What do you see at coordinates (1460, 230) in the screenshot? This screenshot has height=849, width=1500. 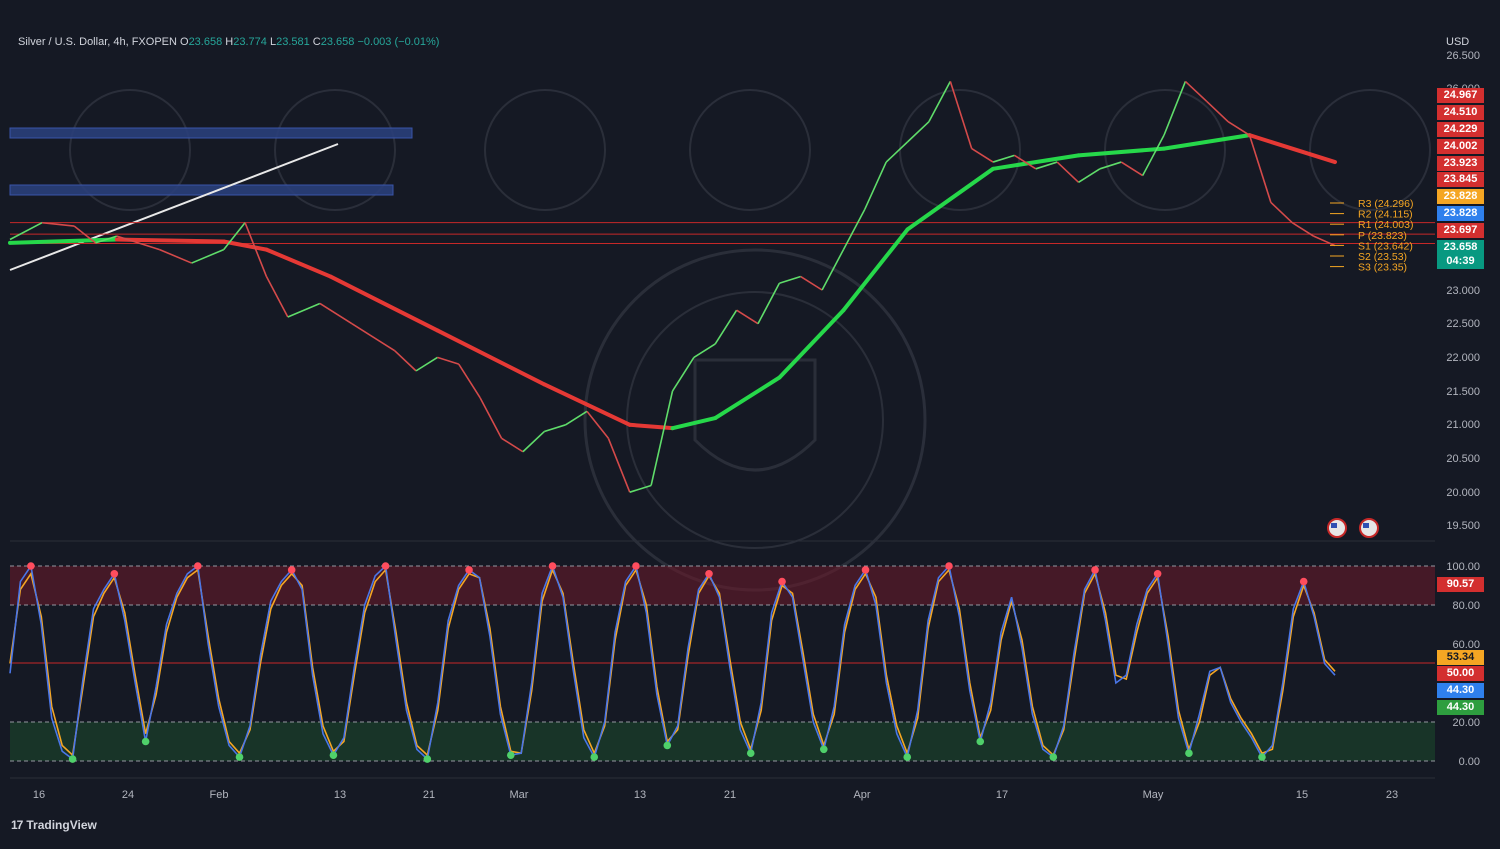 I see `price-tag: 23.697` at bounding box center [1460, 230].